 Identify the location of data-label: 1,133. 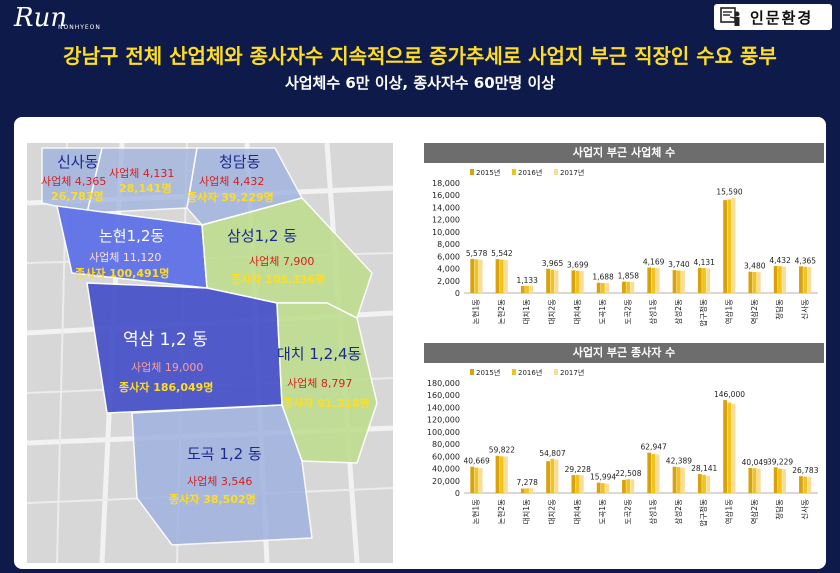
(527, 280).